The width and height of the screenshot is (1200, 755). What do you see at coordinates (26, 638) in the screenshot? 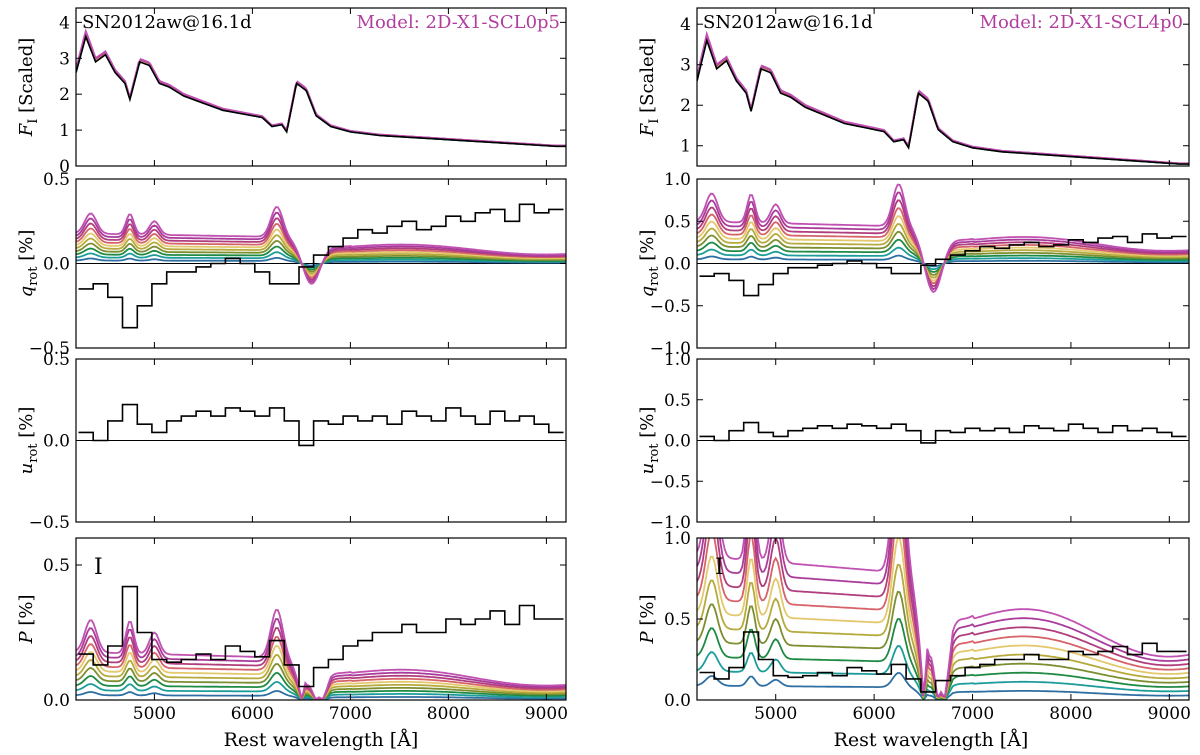
I see `y-label-symbol: P` at bounding box center [26, 638].